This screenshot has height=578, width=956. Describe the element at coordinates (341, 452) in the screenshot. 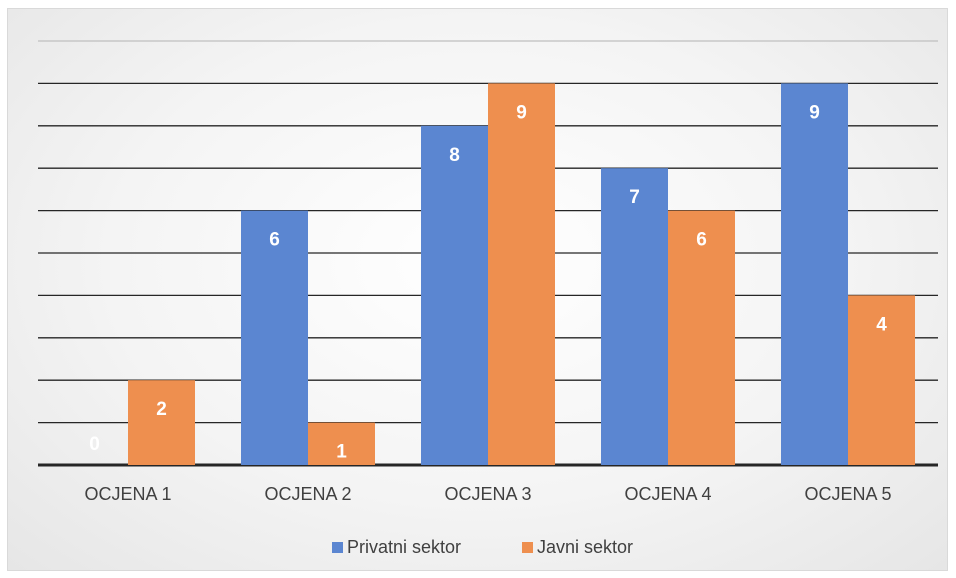

I see `bar-value-label: 1` at that location.